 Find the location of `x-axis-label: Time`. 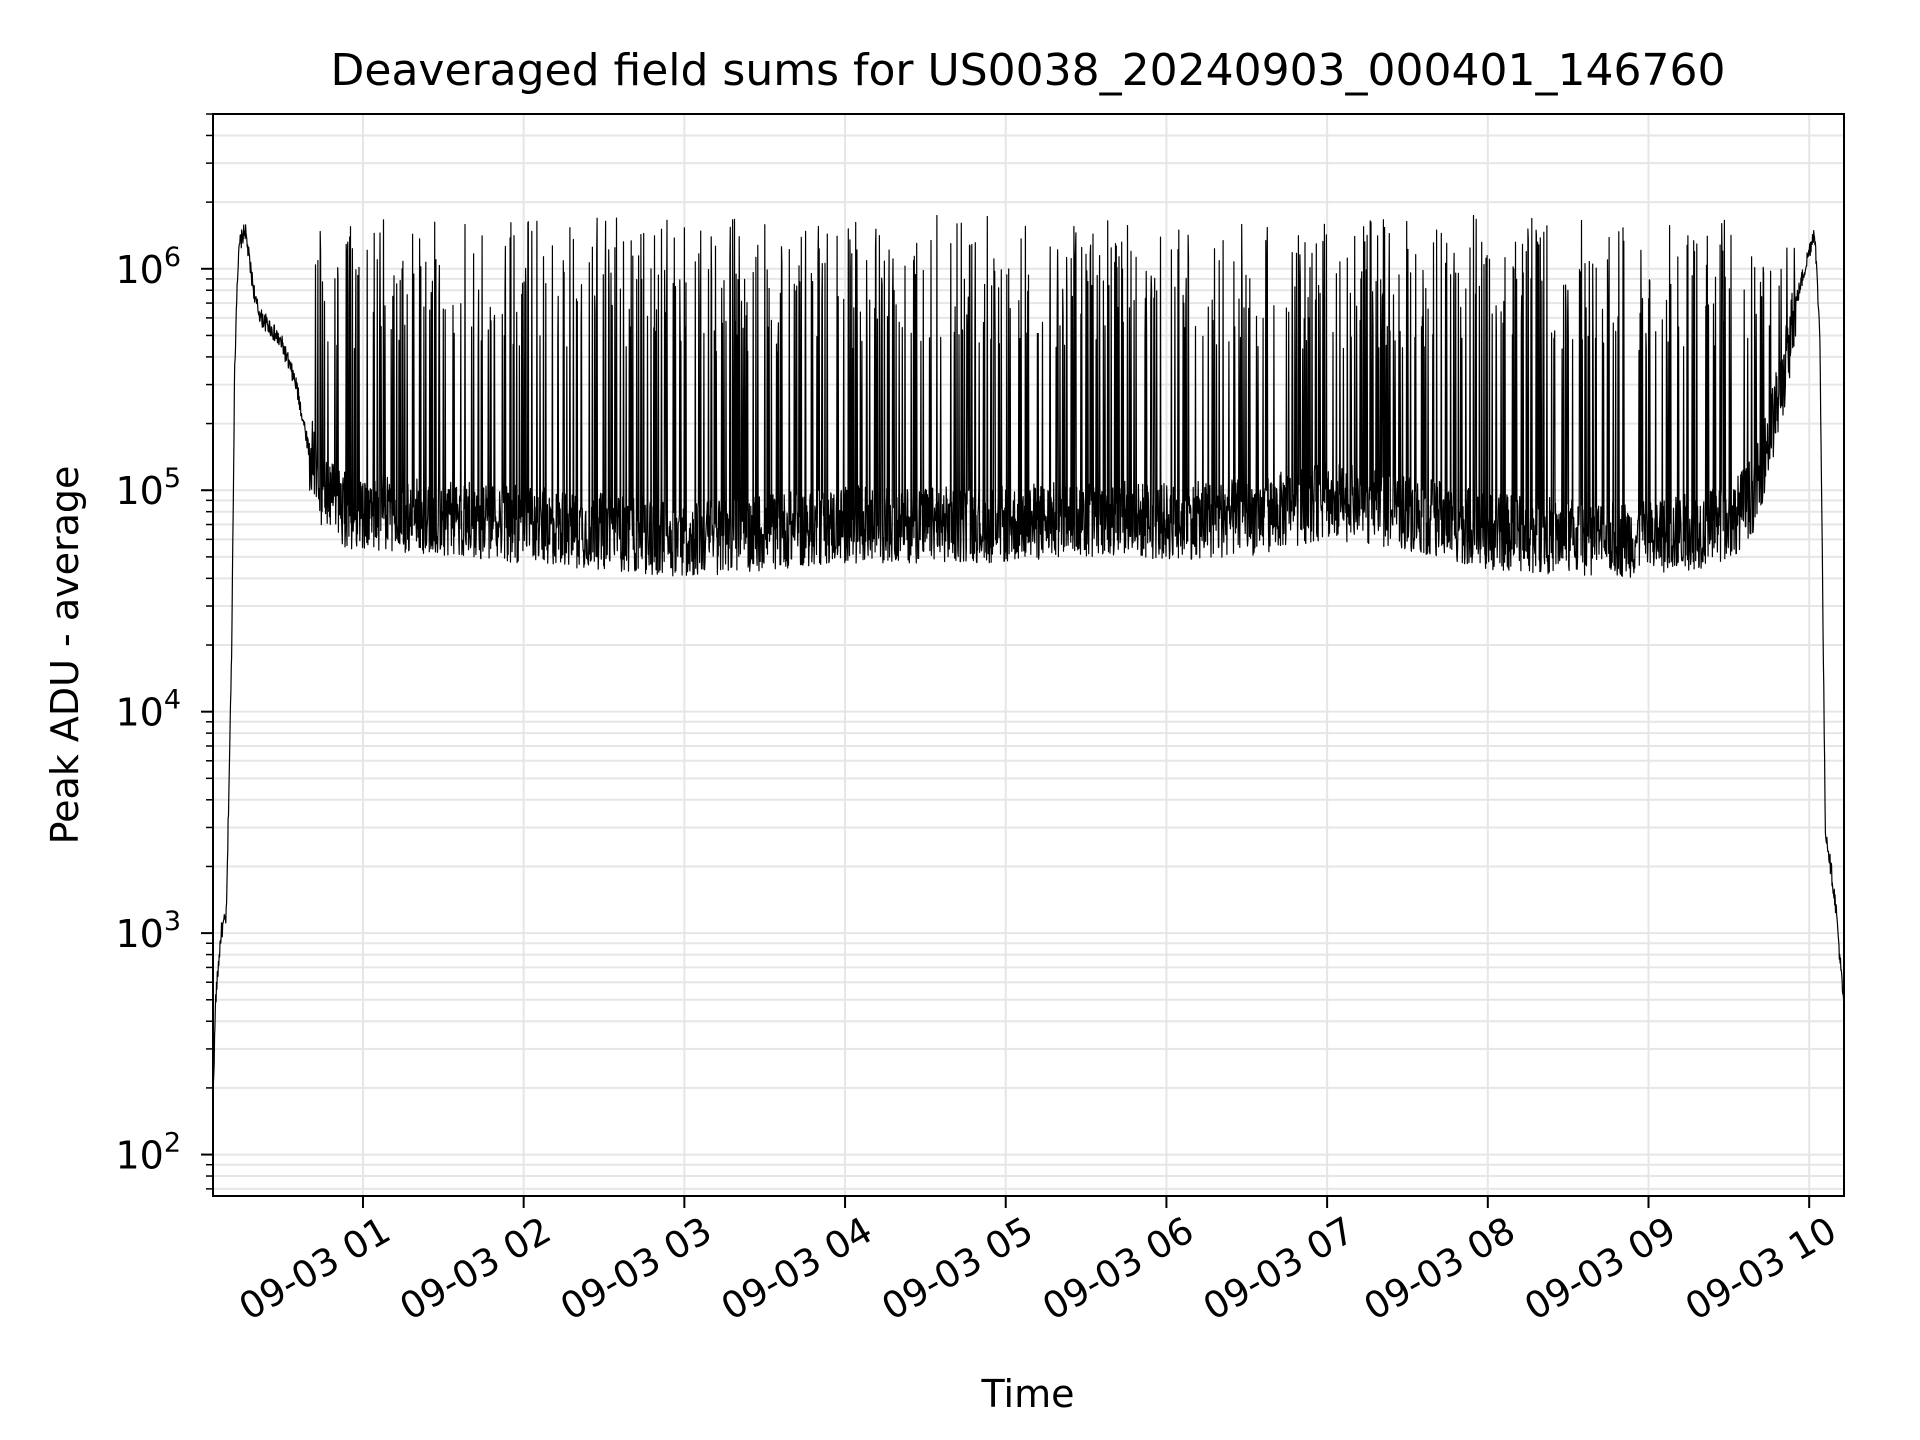

x-axis-label: Time is located at coordinates (1028, 1394).